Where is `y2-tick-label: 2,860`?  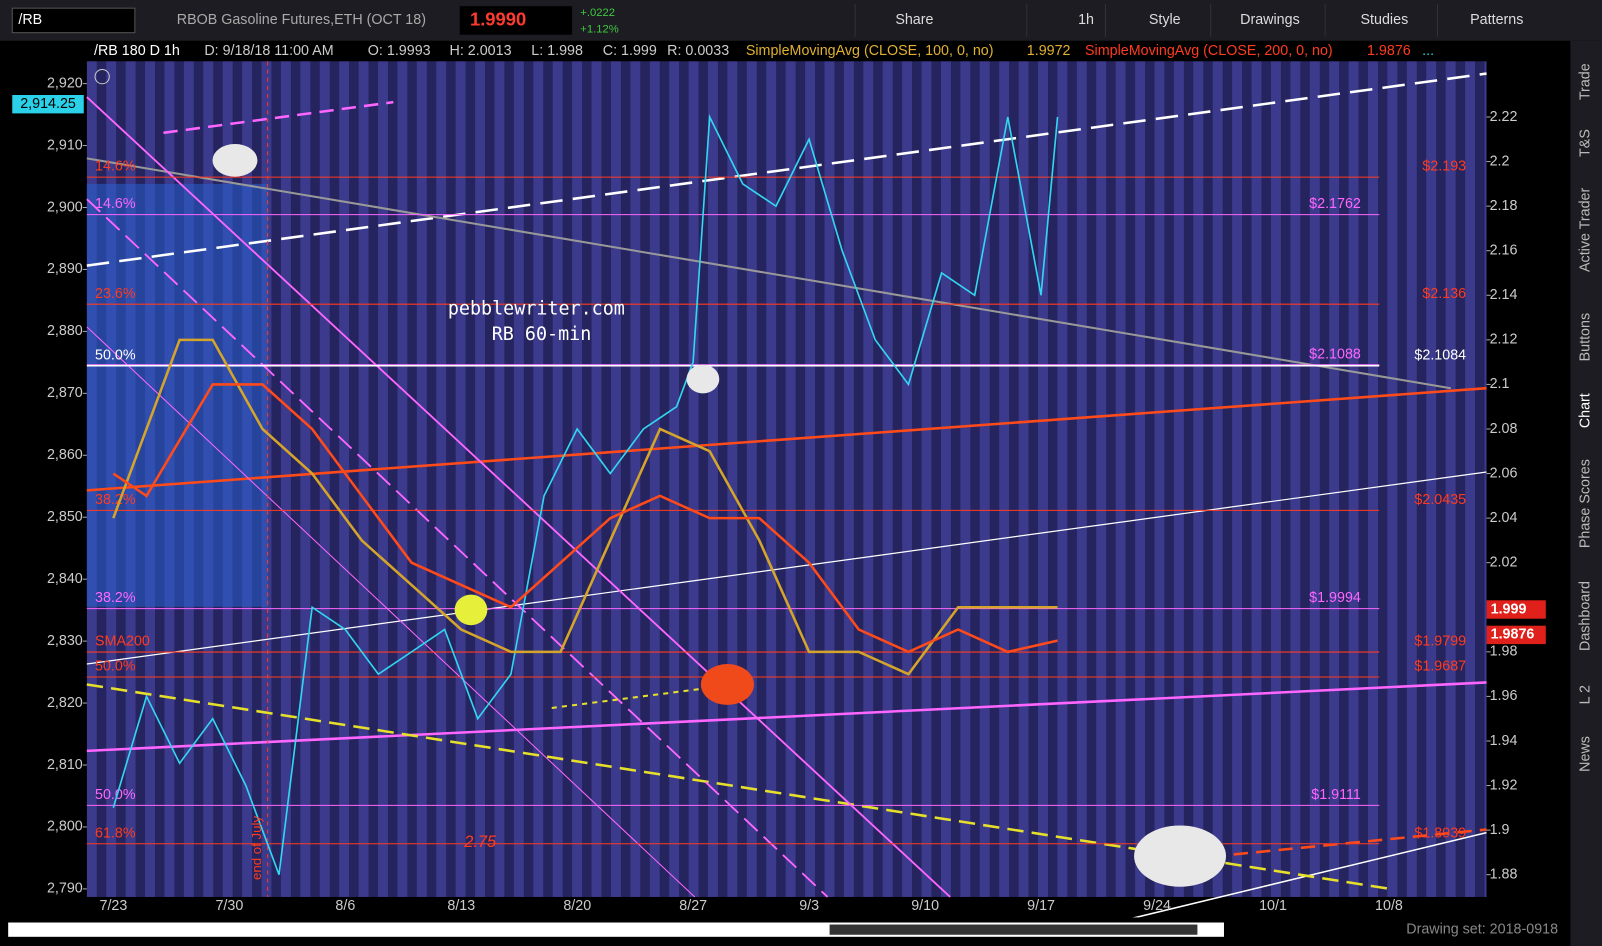
y2-tick-label: 2,860 is located at coordinates (65, 455).